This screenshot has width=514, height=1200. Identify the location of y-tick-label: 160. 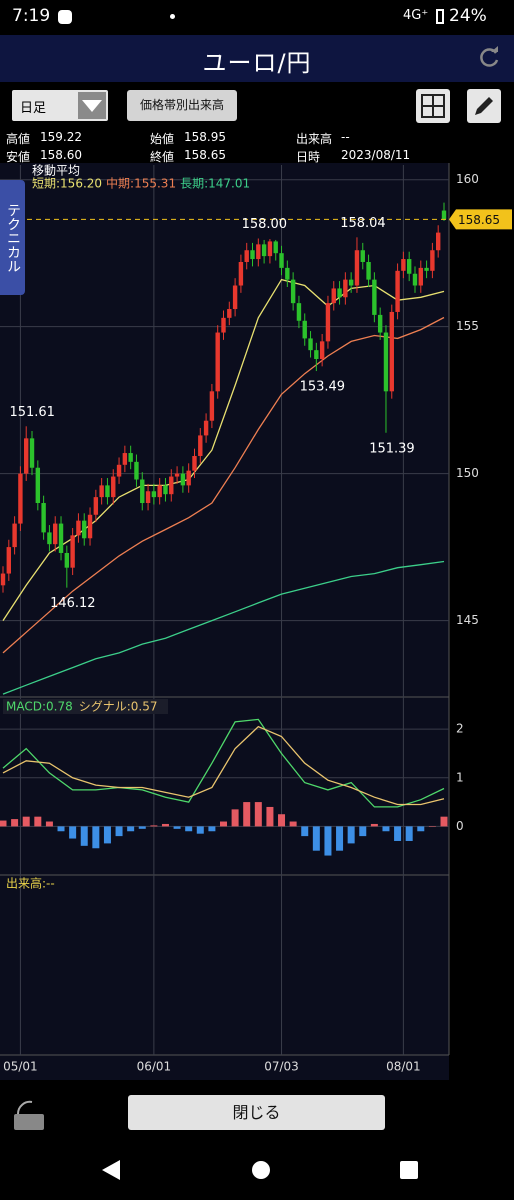
(467, 179).